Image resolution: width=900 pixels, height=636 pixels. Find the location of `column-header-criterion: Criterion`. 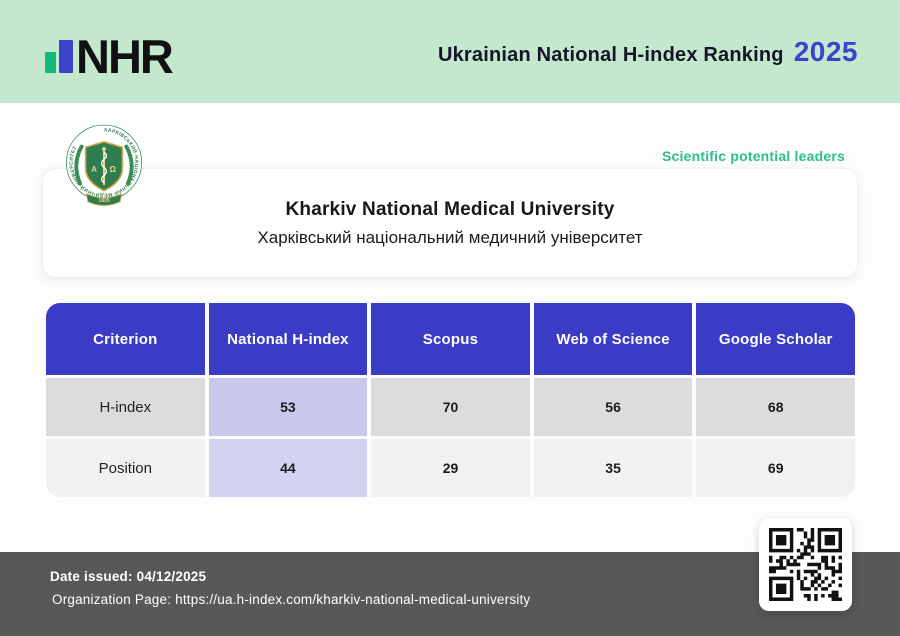

column-header-criterion: Criterion is located at coordinates (125, 339).